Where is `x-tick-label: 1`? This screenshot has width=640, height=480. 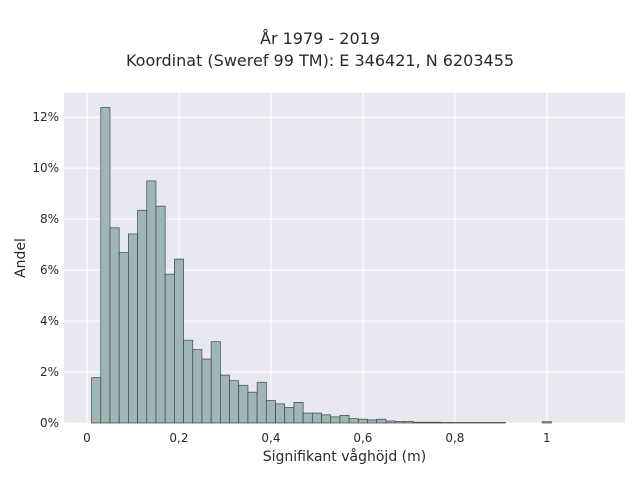
x-tick-label: 1 is located at coordinates (547, 438).